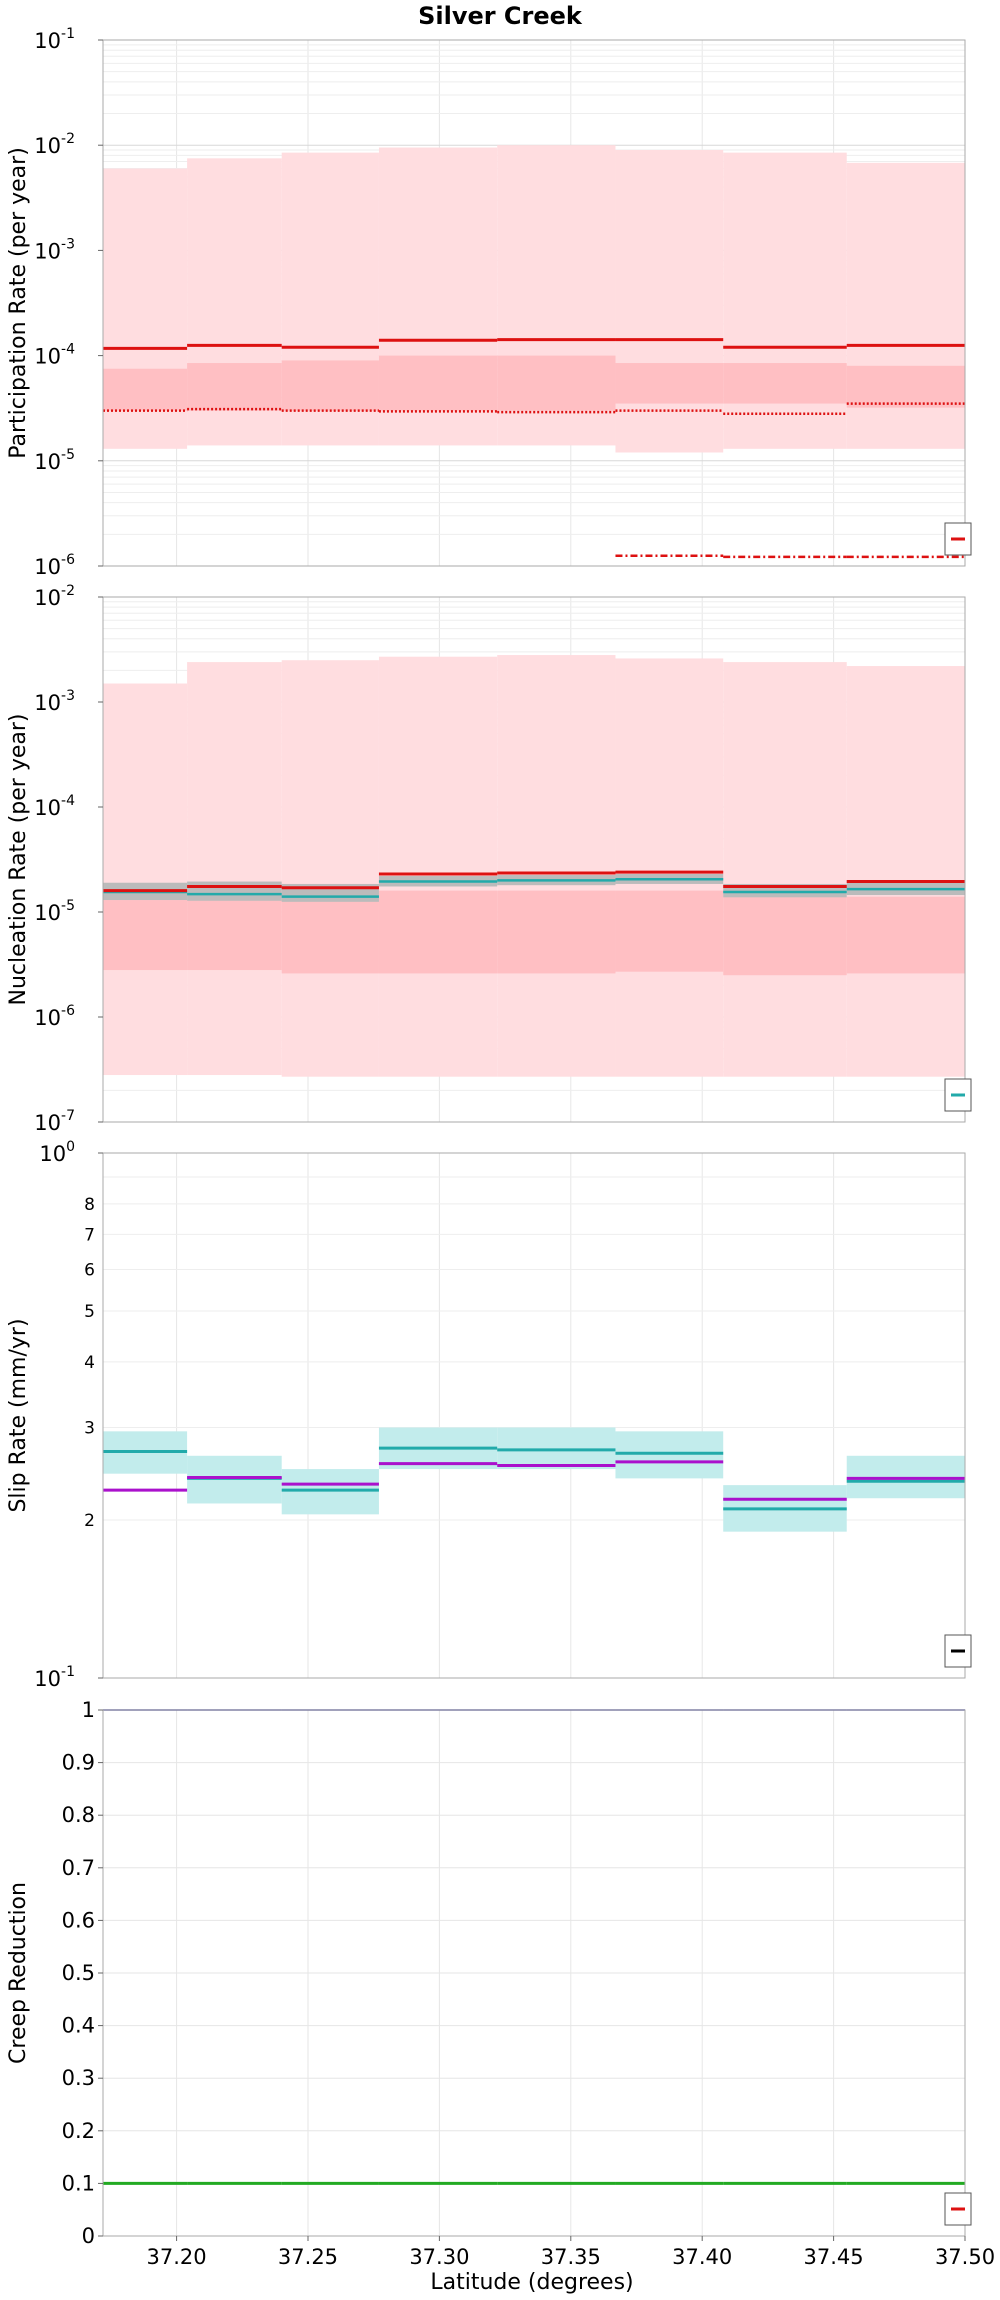  I want to click on x-axis-label: Latitude (degrees), so click(531, 2282).